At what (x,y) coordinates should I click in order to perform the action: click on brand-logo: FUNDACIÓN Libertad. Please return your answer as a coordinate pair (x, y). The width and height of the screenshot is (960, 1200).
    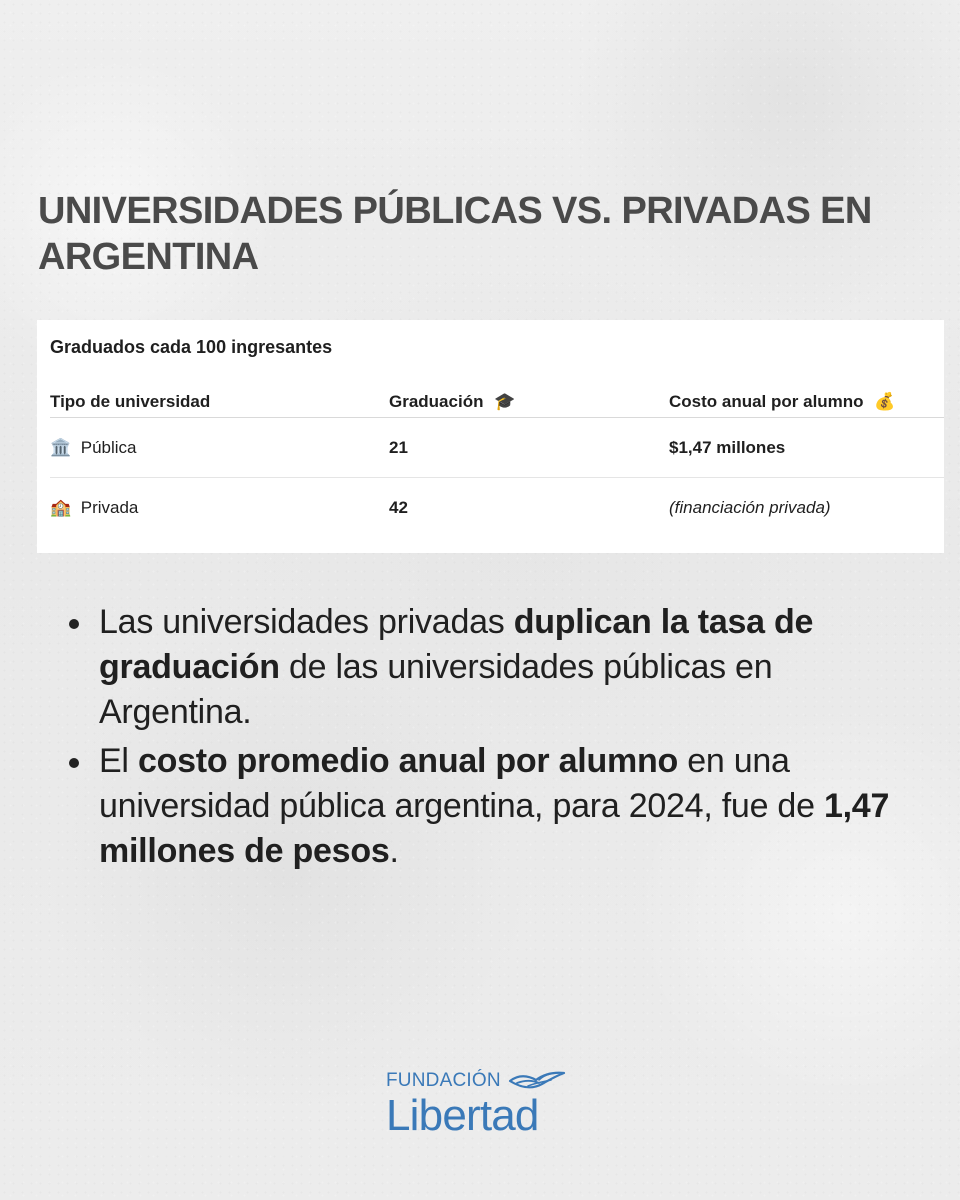
    Looking at the image, I should click on (486, 1106).